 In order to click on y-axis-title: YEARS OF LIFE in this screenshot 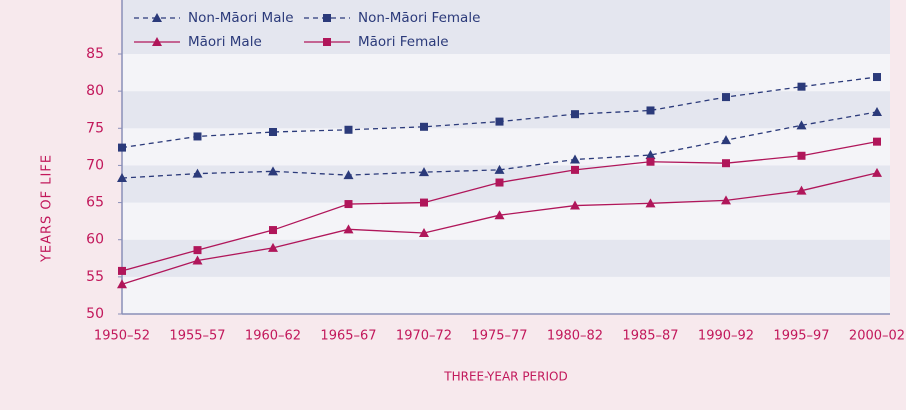, I will do `click(47, 208)`.